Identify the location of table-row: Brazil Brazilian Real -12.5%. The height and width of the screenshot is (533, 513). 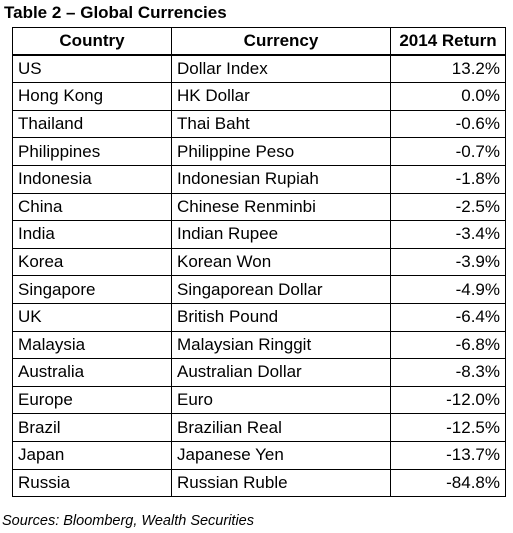
(259, 427).